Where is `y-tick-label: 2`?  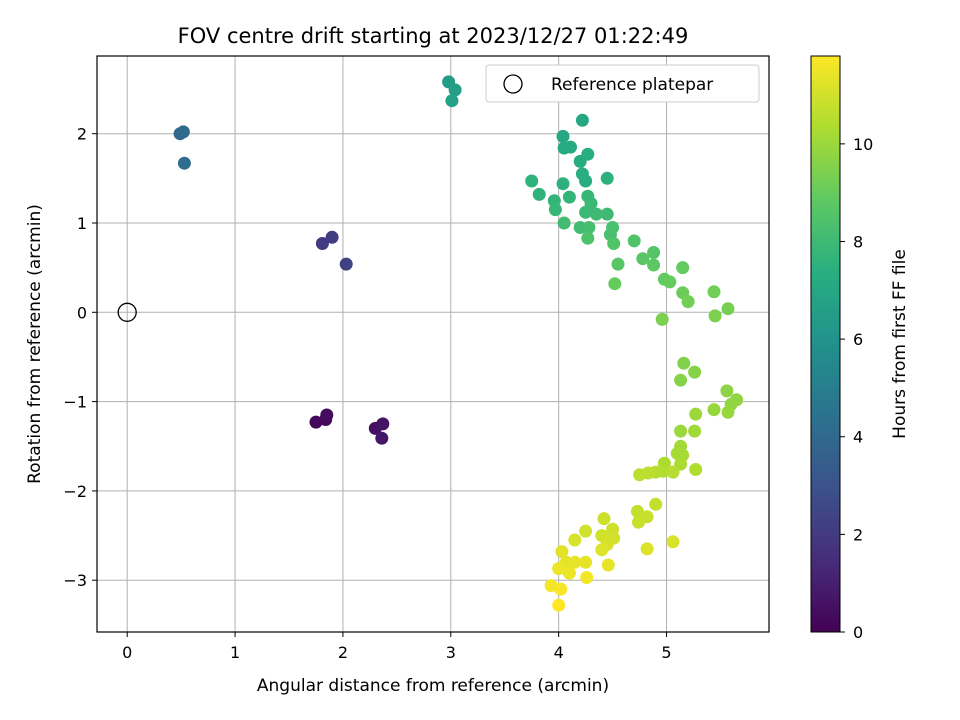 y-tick-label: 2 is located at coordinates (82, 134).